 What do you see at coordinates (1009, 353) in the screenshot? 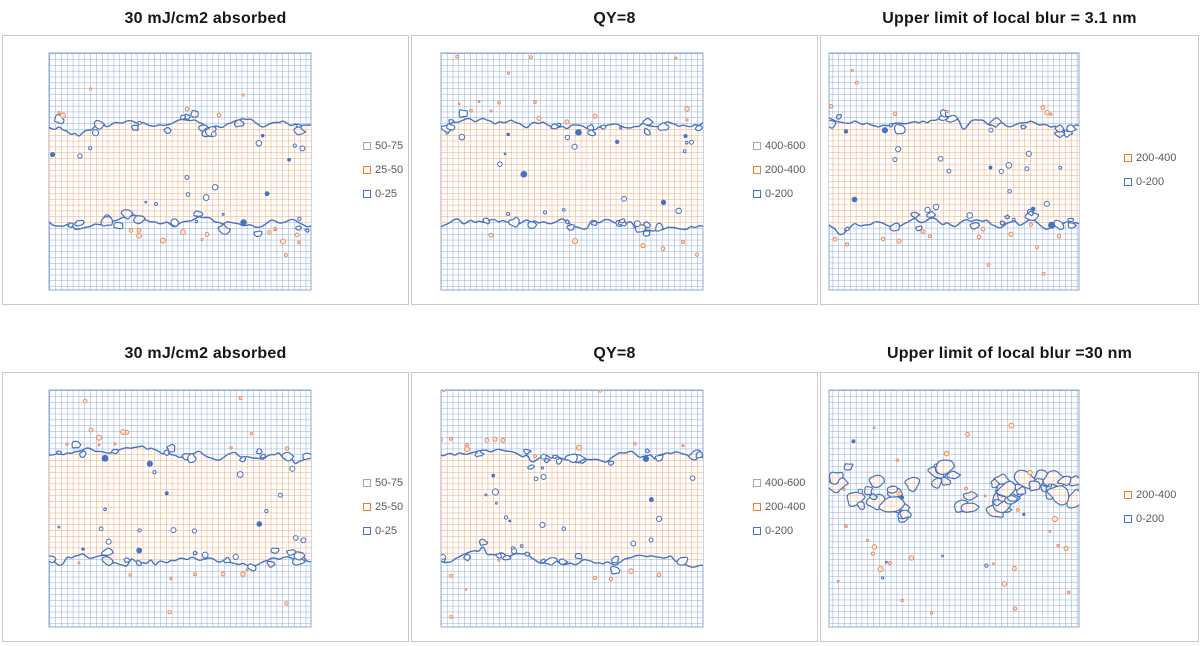
I see `chart-title: Upper limit of local blur =30 nm` at bounding box center [1009, 353].